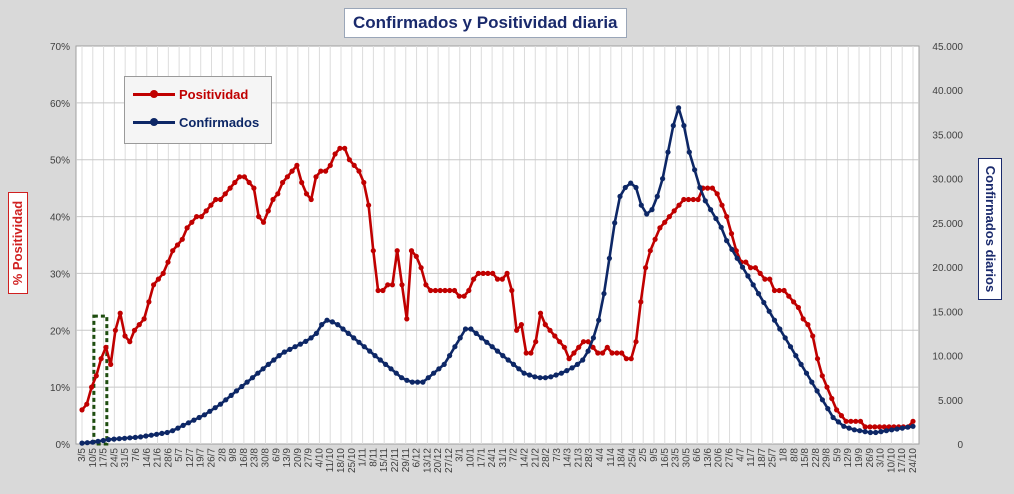  Describe the element at coordinates (417, 458) in the screenshot. I see `x-tick-label: 6/12` at that location.